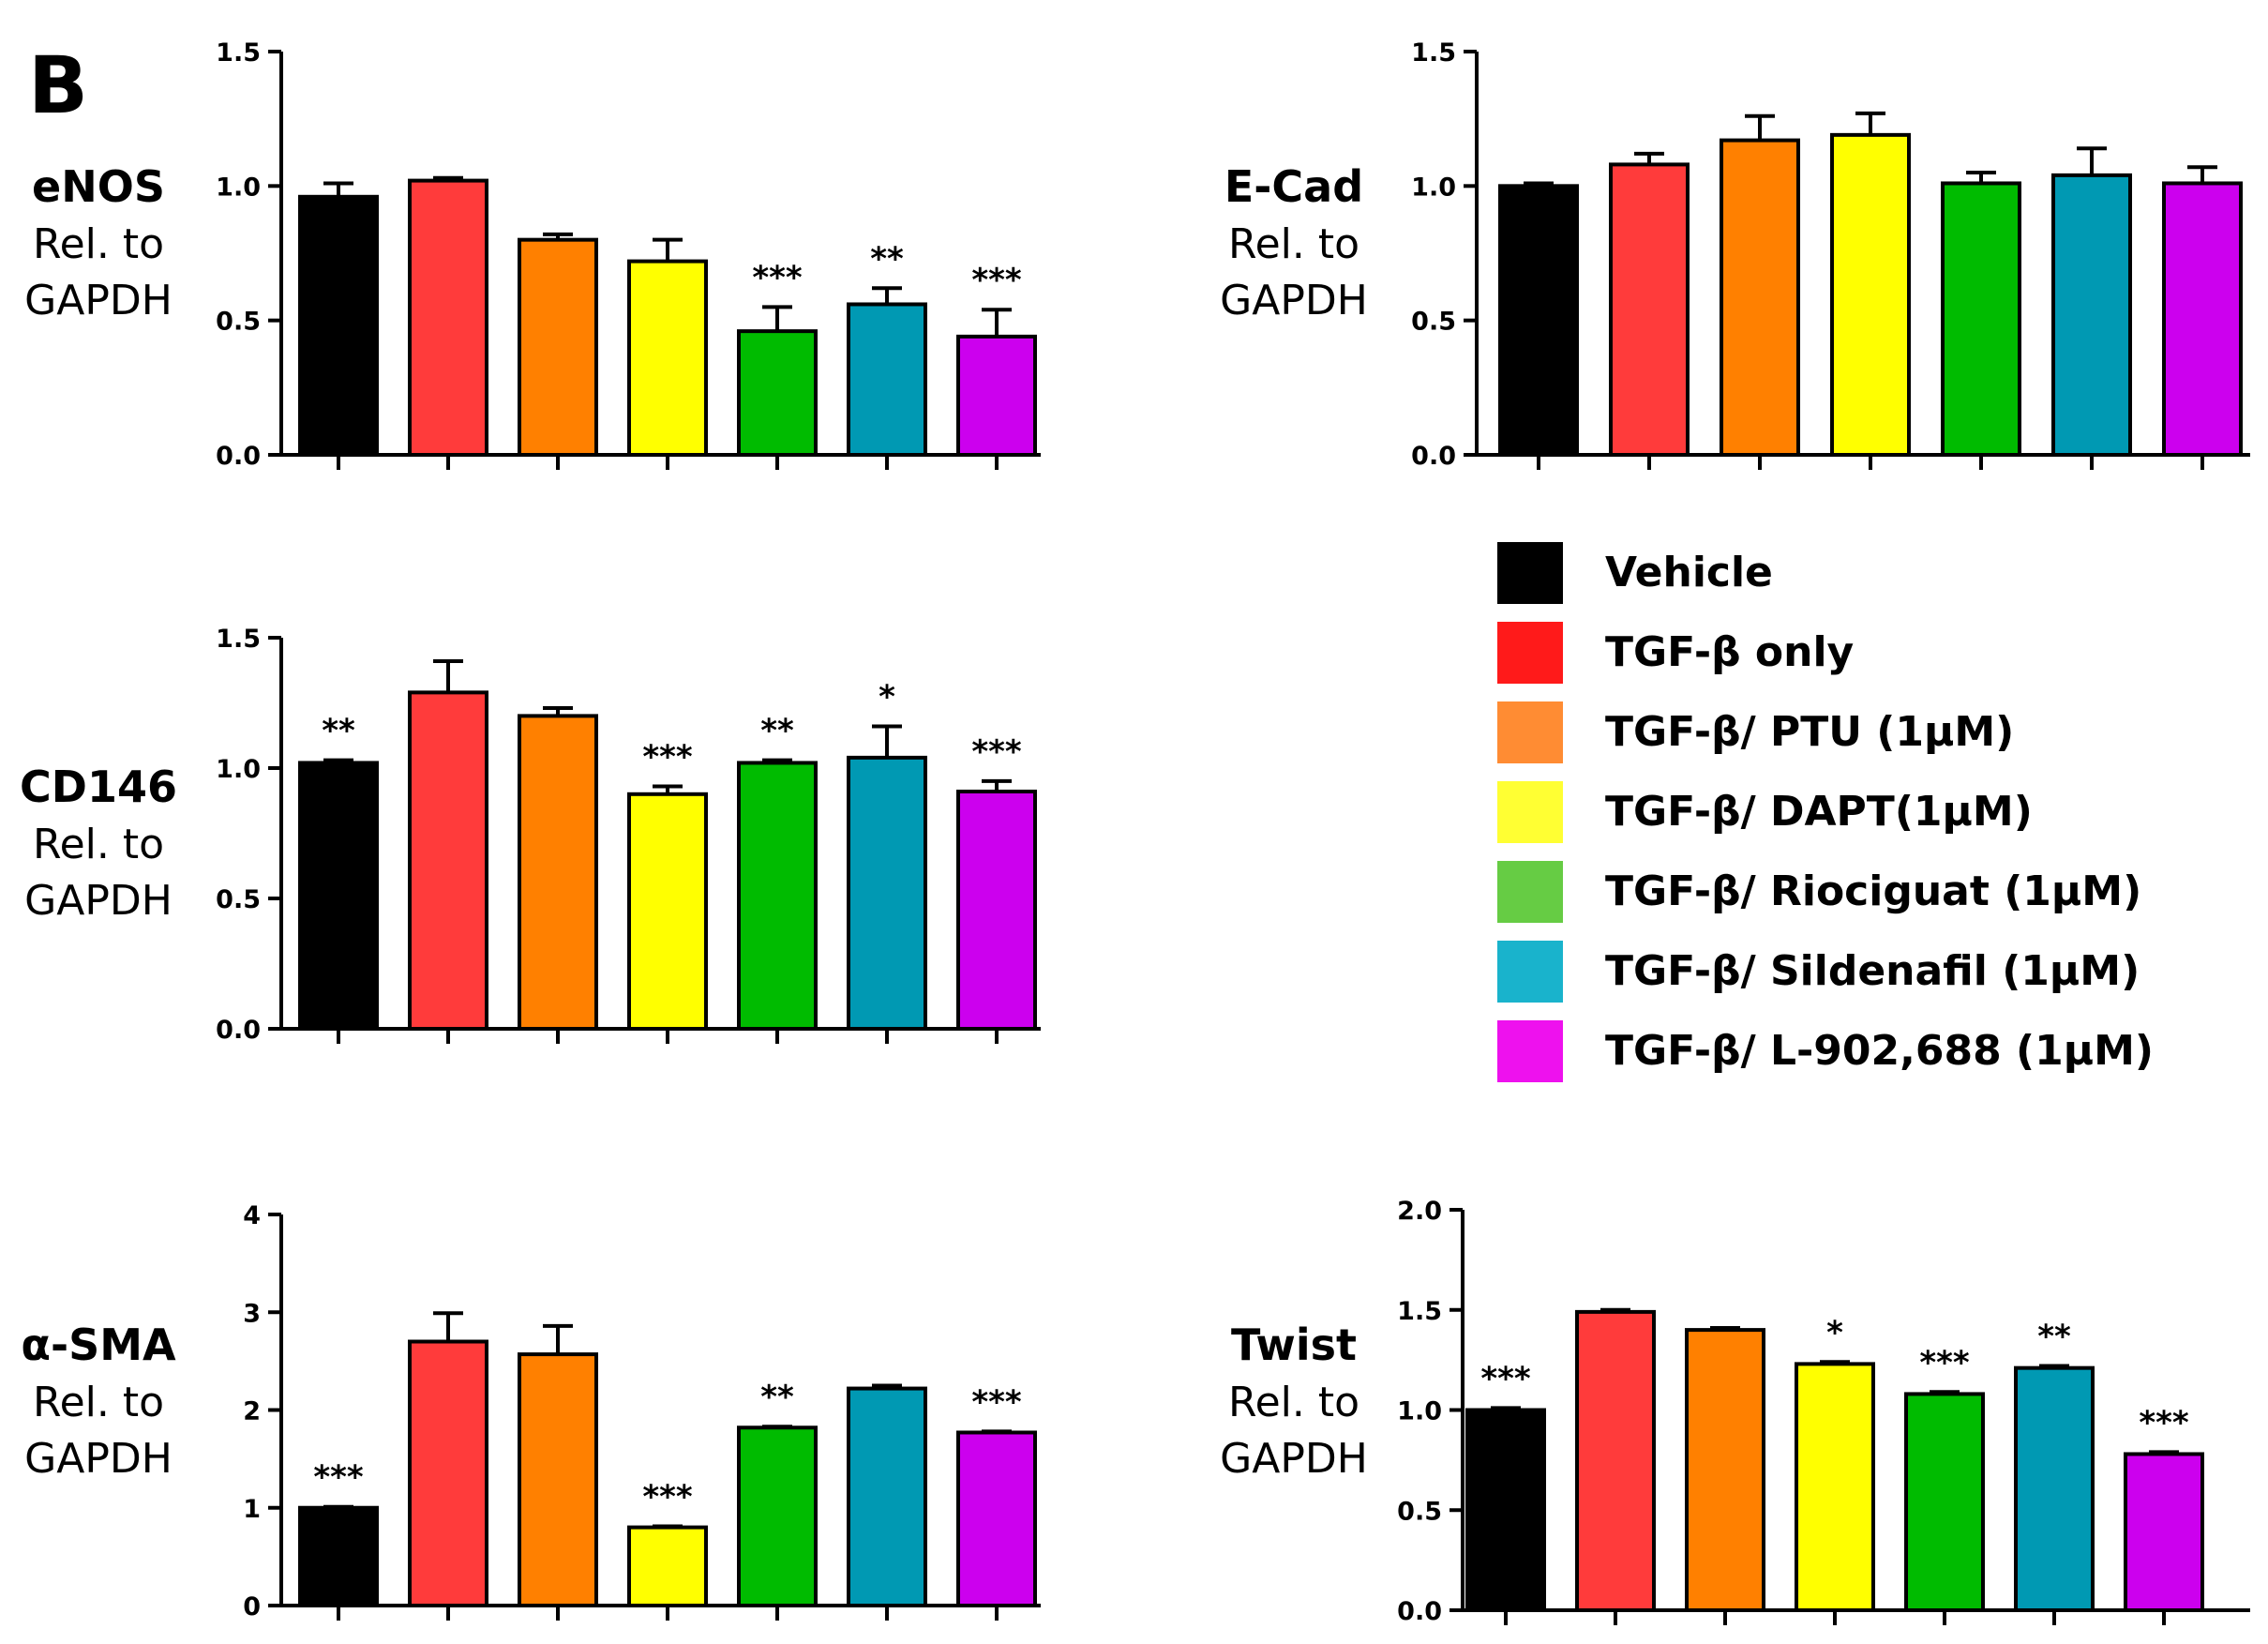 The width and height of the screenshot is (2268, 1644). I want to click on legend-item: TGF-β/ L-902,688 (1μM), so click(1825, 1051).